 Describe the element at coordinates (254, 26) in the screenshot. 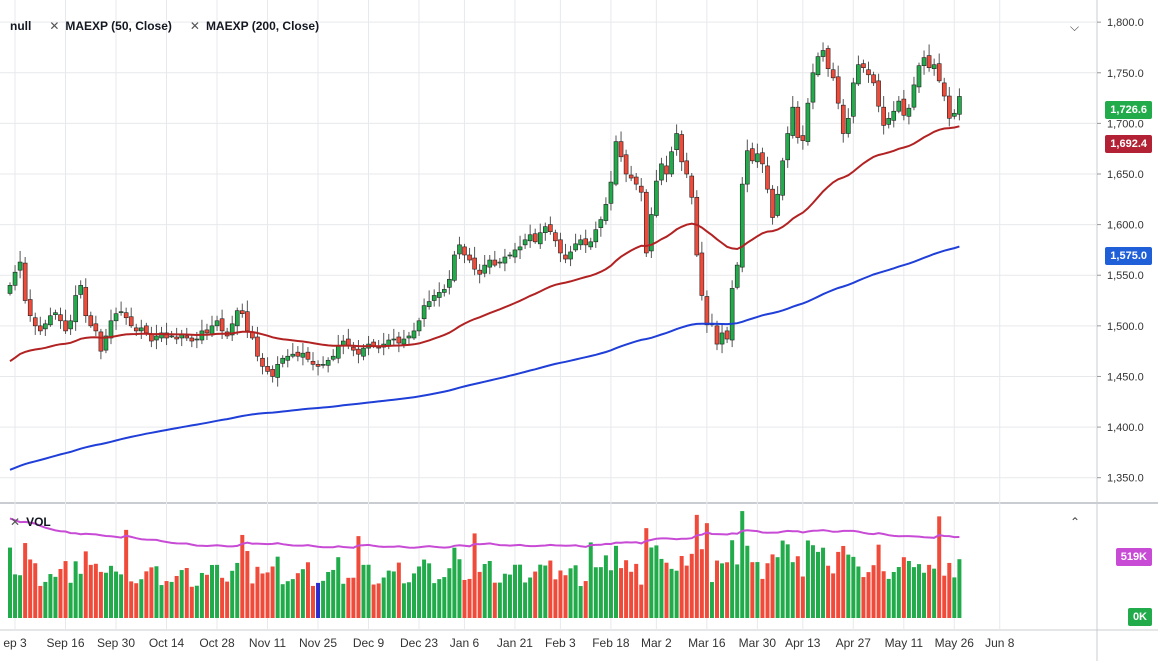

I see `legend-ma200: ✕ MAEXP (200, Close)` at that location.